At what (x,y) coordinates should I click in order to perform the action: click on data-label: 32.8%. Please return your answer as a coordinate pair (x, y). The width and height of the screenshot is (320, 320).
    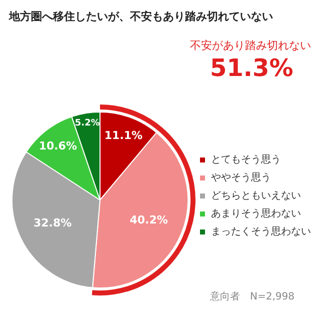
    Looking at the image, I should click on (52, 223).